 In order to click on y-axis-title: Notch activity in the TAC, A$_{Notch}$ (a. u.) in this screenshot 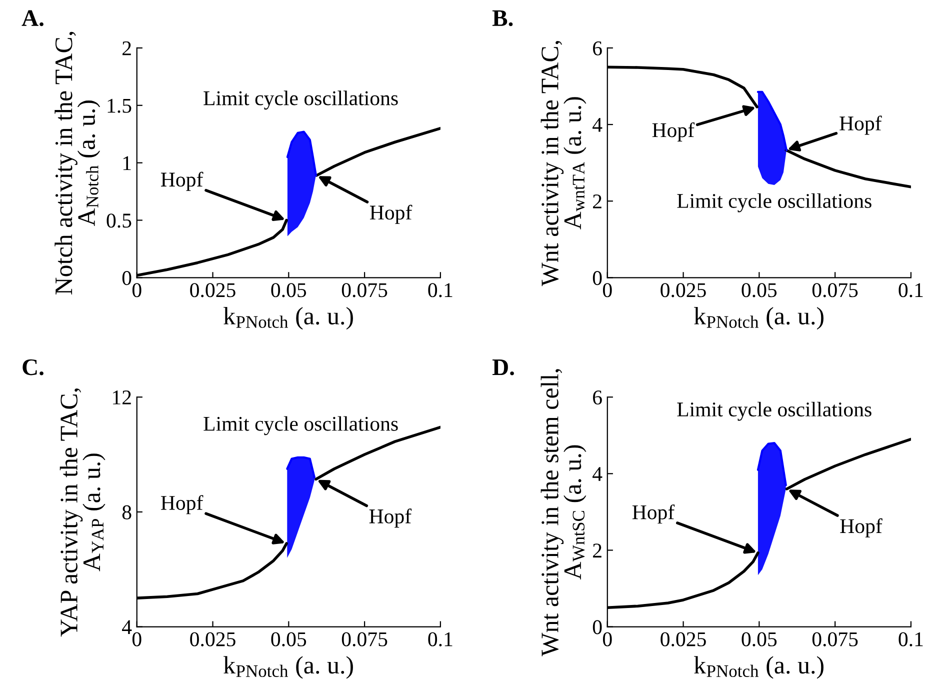, I will do `click(77, 163)`.